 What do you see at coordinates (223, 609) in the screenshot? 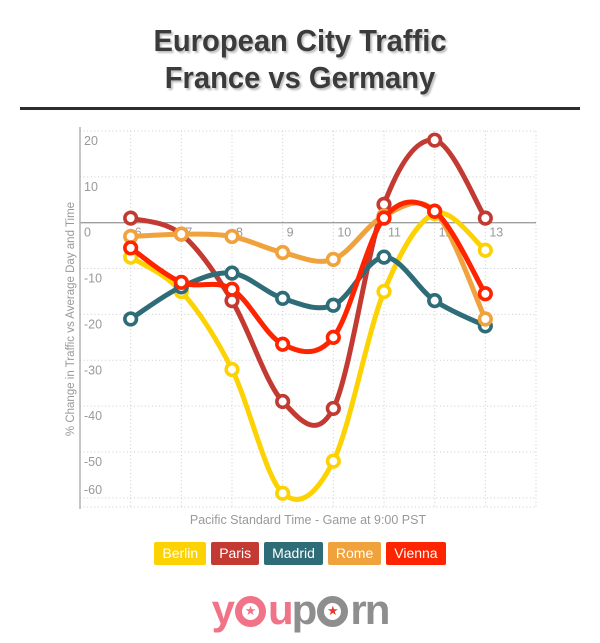
I see `logo-letter-y: y` at bounding box center [223, 609].